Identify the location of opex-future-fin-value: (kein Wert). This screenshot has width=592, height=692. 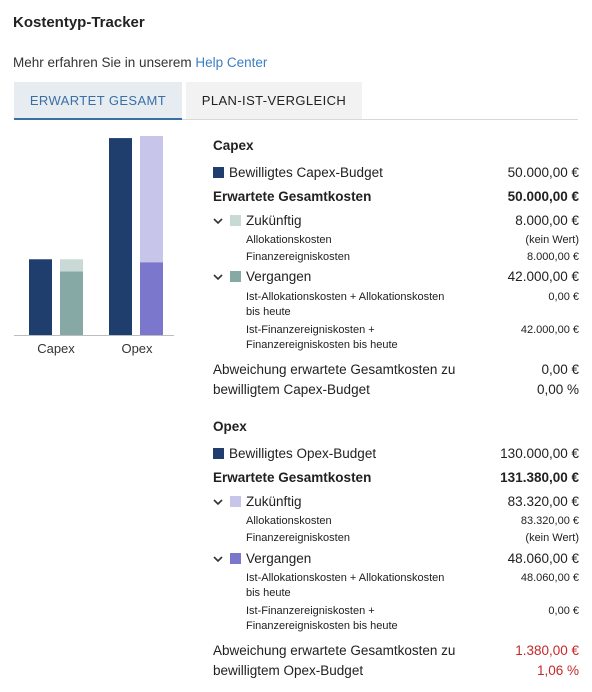
(552, 538).